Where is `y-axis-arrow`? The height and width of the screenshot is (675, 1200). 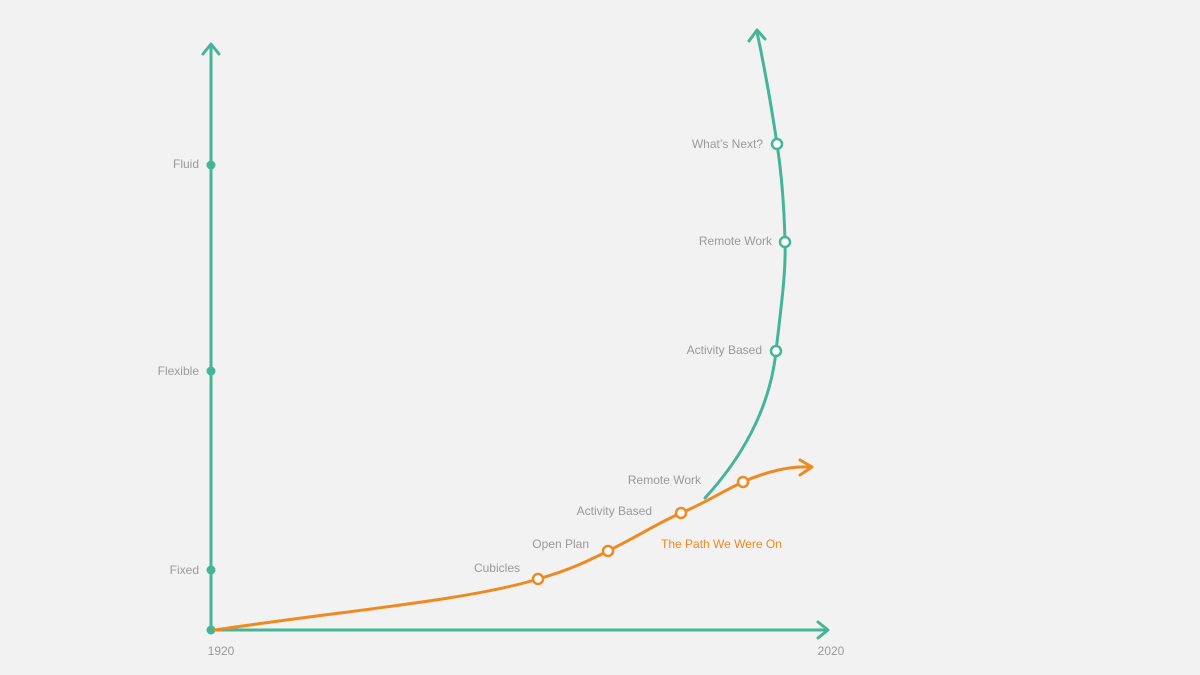
y-axis-arrow is located at coordinates (211, 49).